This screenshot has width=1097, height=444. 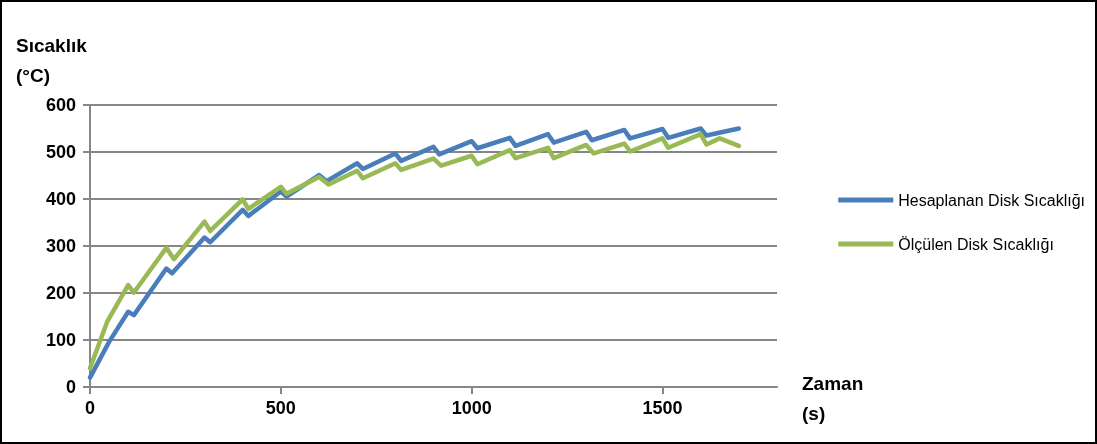 What do you see at coordinates (52, 60) in the screenshot?
I see `y-axis-title: Sıcaklık (°C)` at bounding box center [52, 60].